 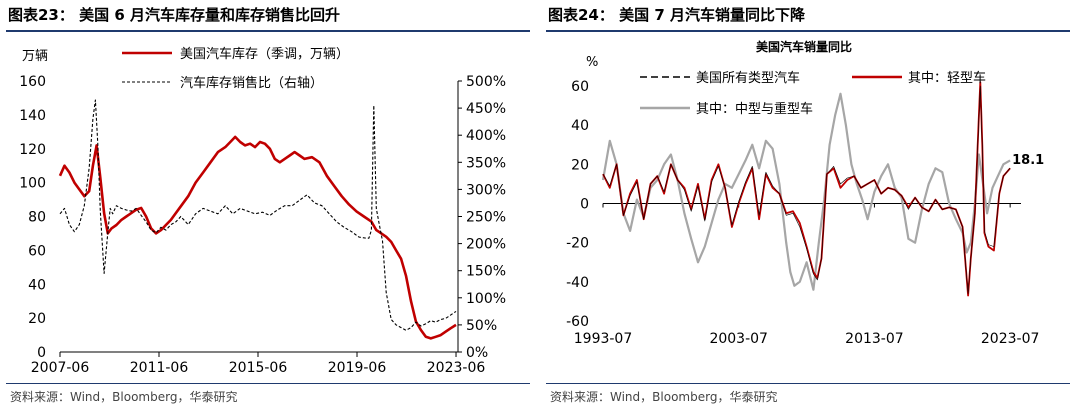 I want to click on y-tick-label-right: 250%, so click(x=486, y=218).